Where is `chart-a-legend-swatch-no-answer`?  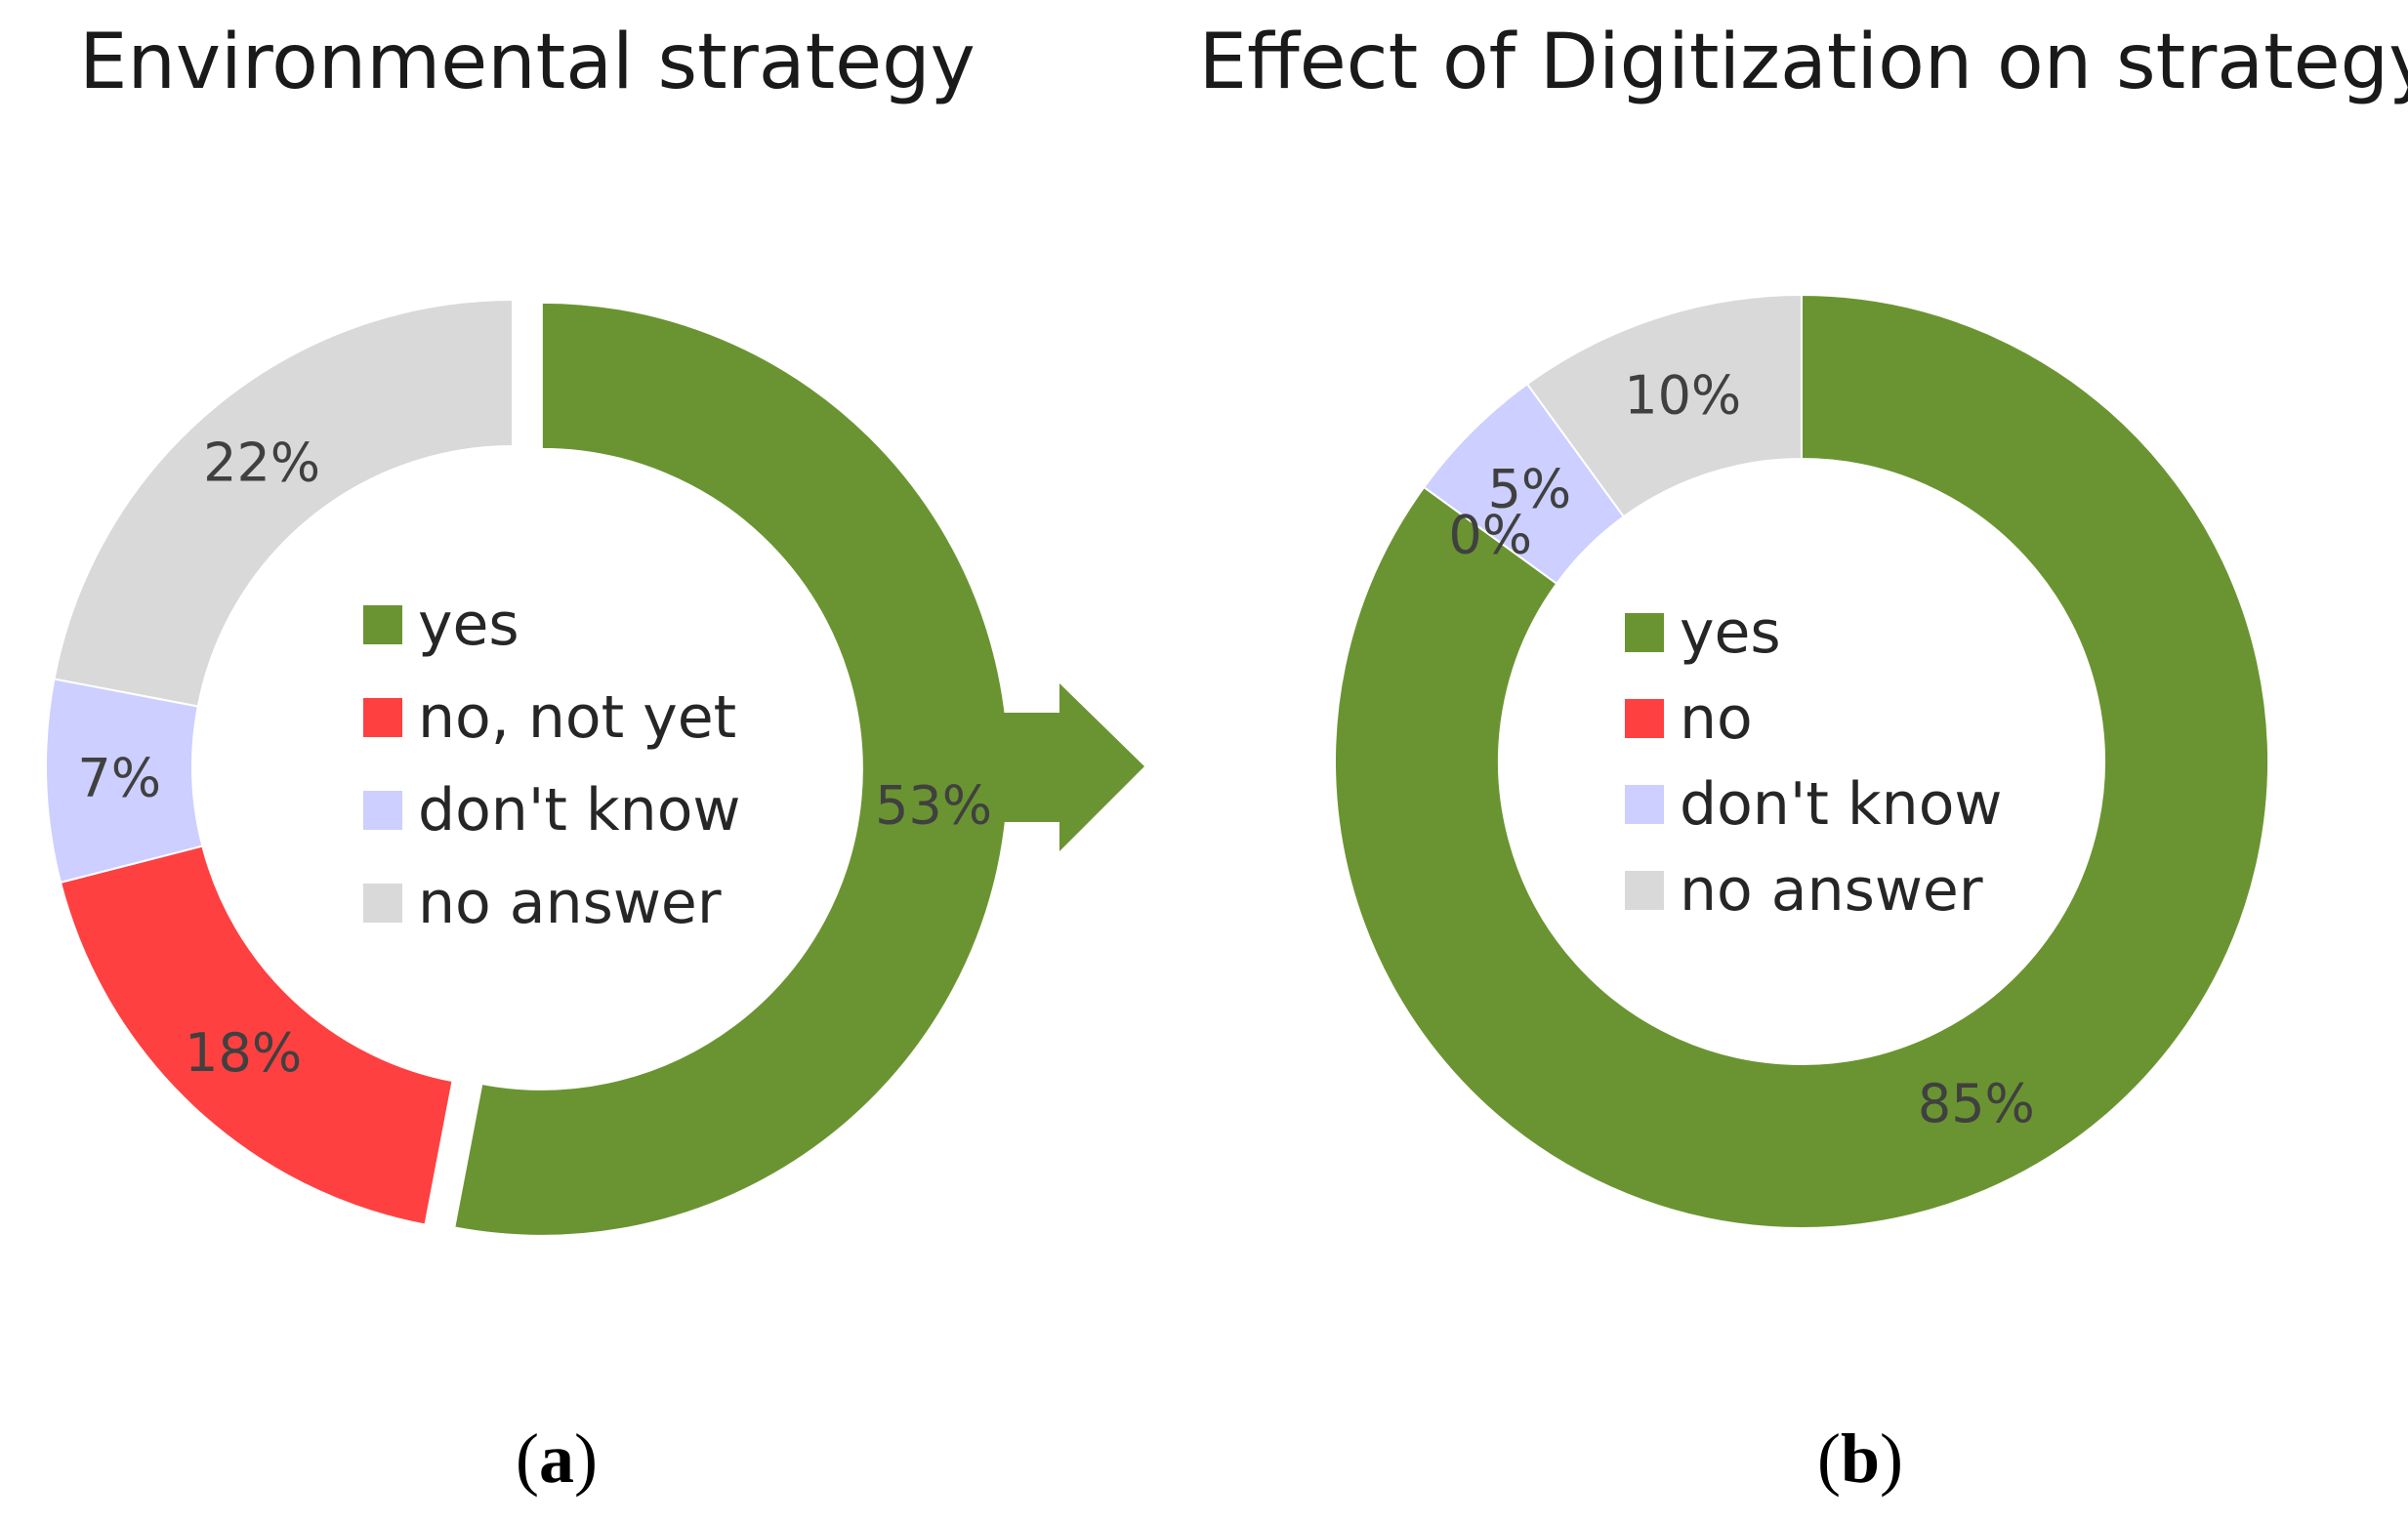
chart-a-legend-swatch-no-answer is located at coordinates (382, 903).